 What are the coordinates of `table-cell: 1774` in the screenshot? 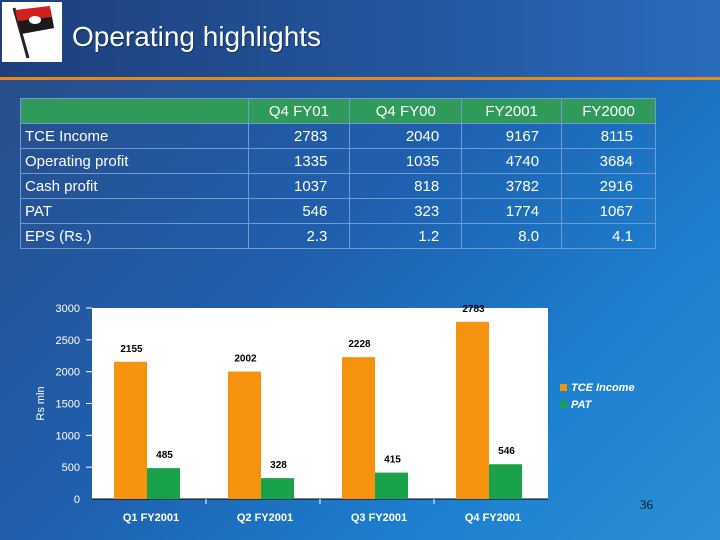 It's located at (512, 211).